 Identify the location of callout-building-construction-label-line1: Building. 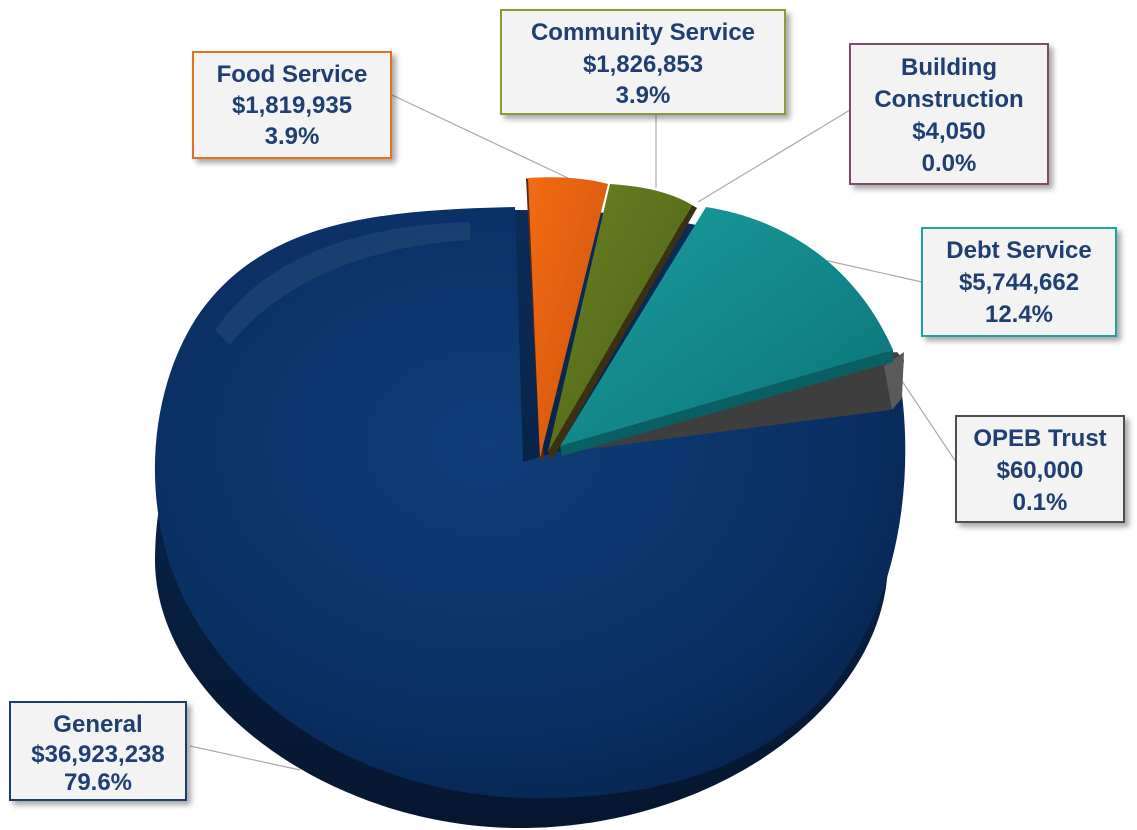
(949, 67).